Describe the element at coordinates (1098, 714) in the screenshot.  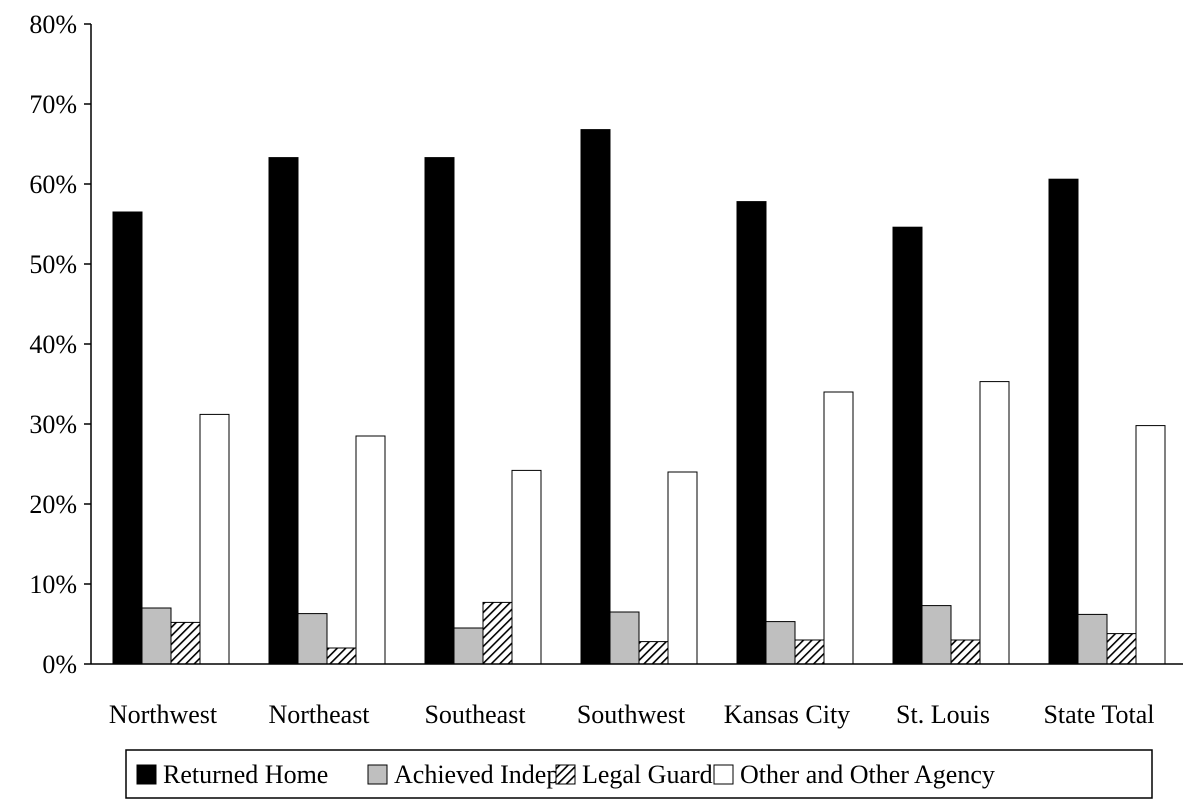
I see `x-category-label: State Total` at that location.